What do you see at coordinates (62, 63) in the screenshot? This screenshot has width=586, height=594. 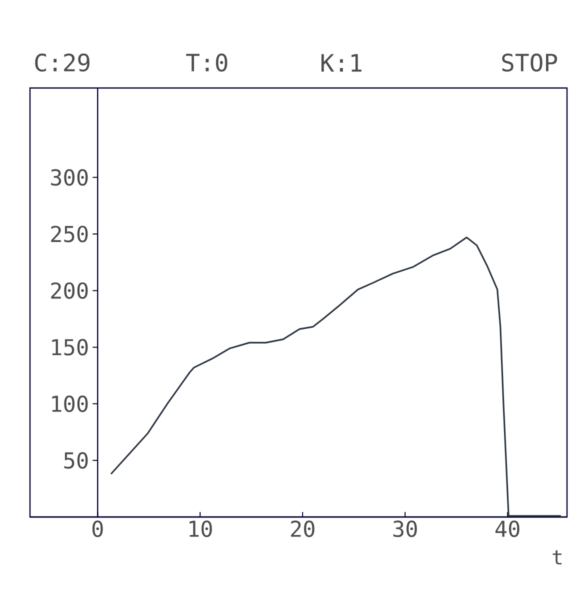 I see `text: C:29` at bounding box center [62, 63].